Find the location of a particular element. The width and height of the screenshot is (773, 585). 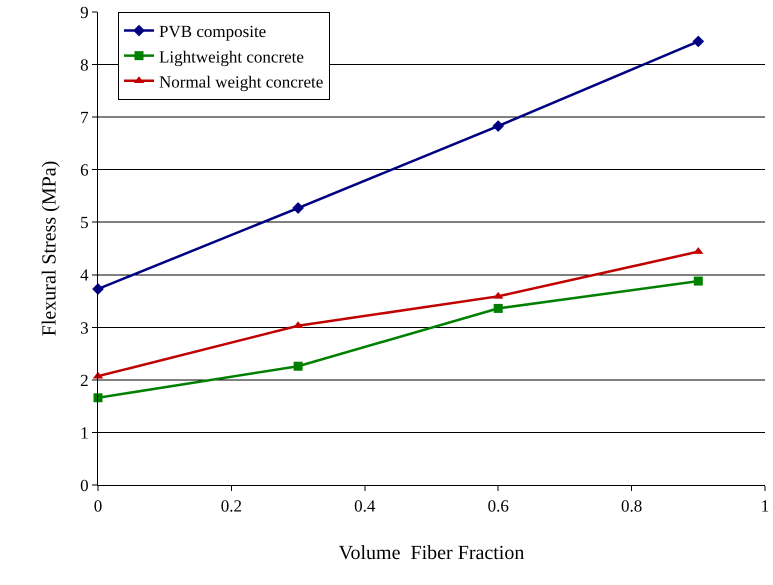

legend-label: Normal weight concrete is located at coordinates (241, 82).